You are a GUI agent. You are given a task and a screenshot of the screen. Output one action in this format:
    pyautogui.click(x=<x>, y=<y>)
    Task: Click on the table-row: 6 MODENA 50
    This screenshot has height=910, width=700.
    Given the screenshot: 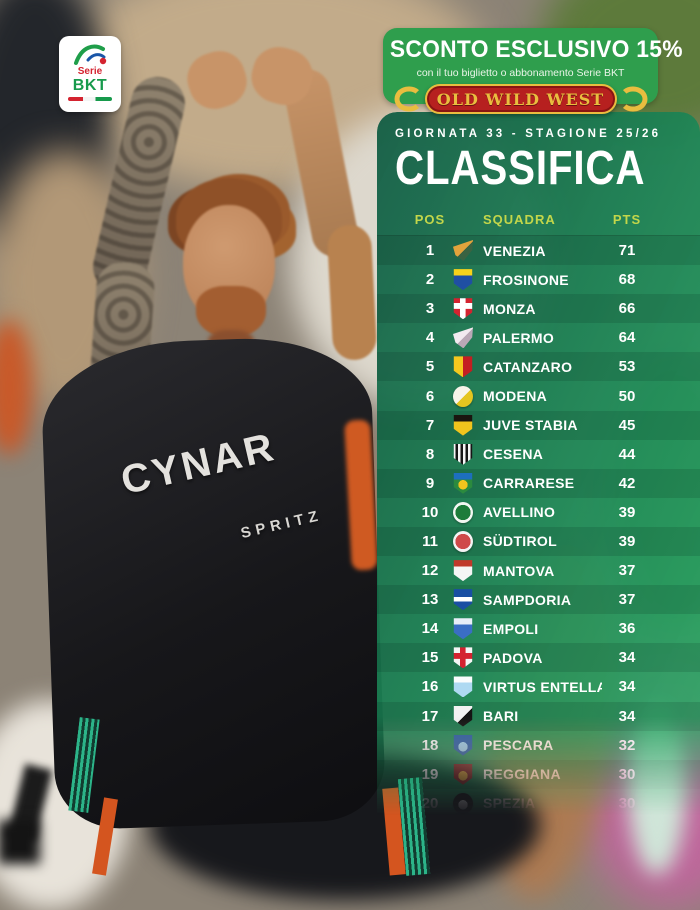 What is the action you would take?
    pyautogui.click(x=538, y=395)
    